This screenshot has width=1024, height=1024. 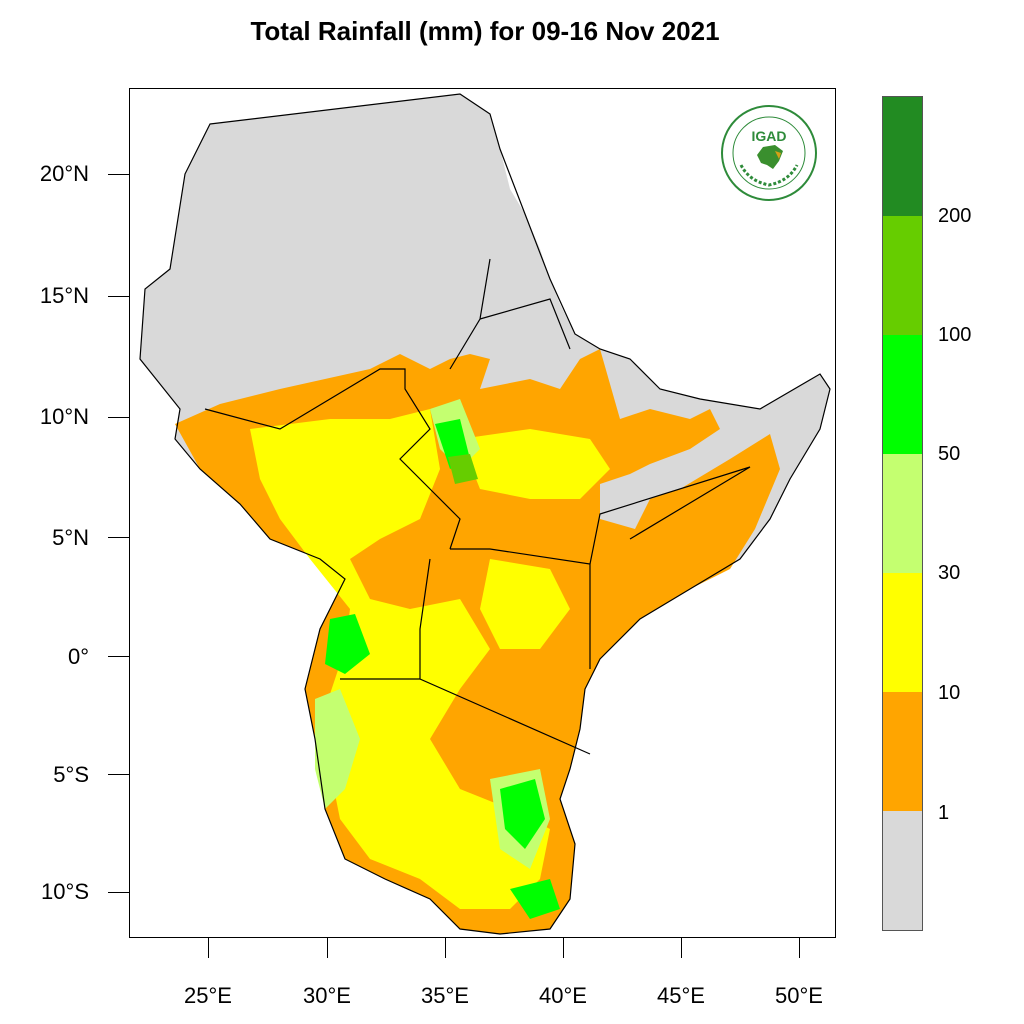 What do you see at coordinates (944, 813) in the screenshot?
I see `colorbar-label-1: 1` at bounding box center [944, 813].